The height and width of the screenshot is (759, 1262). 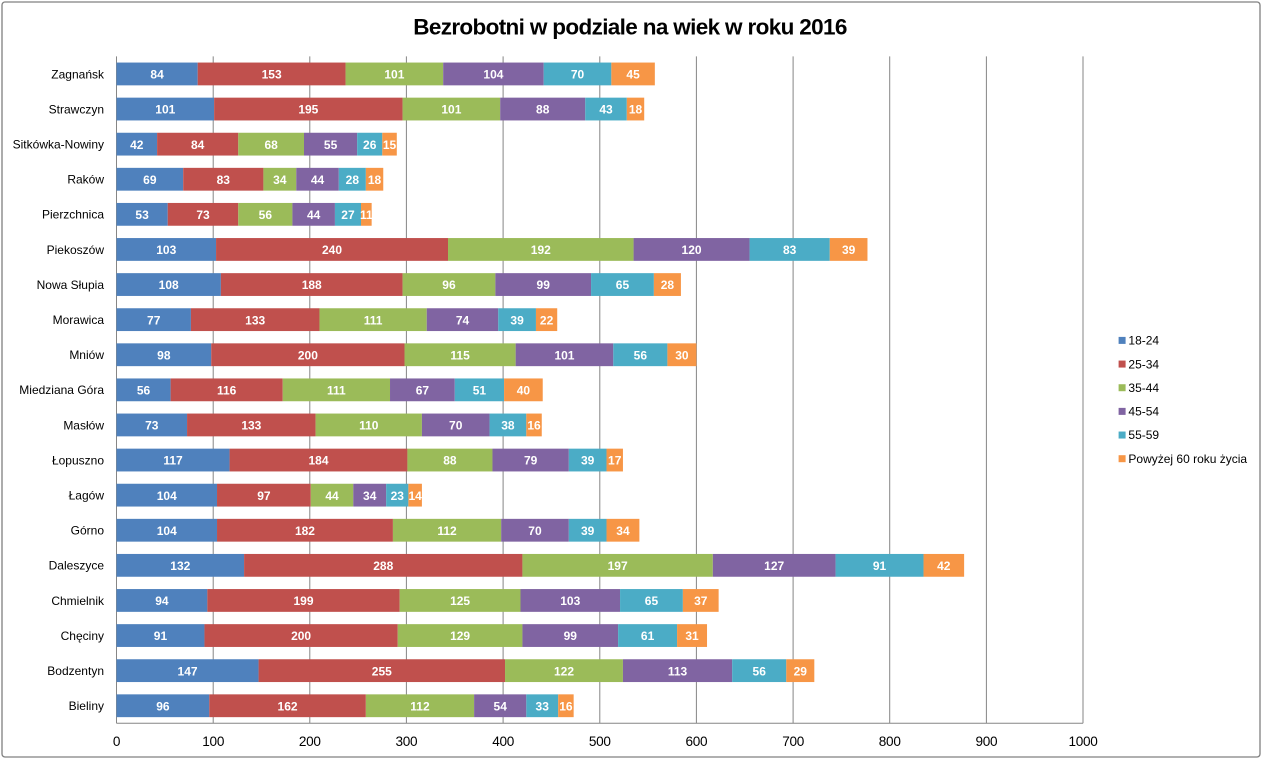 What do you see at coordinates (264, 496) in the screenshot?
I see `svg-text: 97` at bounding box center [264, 496].